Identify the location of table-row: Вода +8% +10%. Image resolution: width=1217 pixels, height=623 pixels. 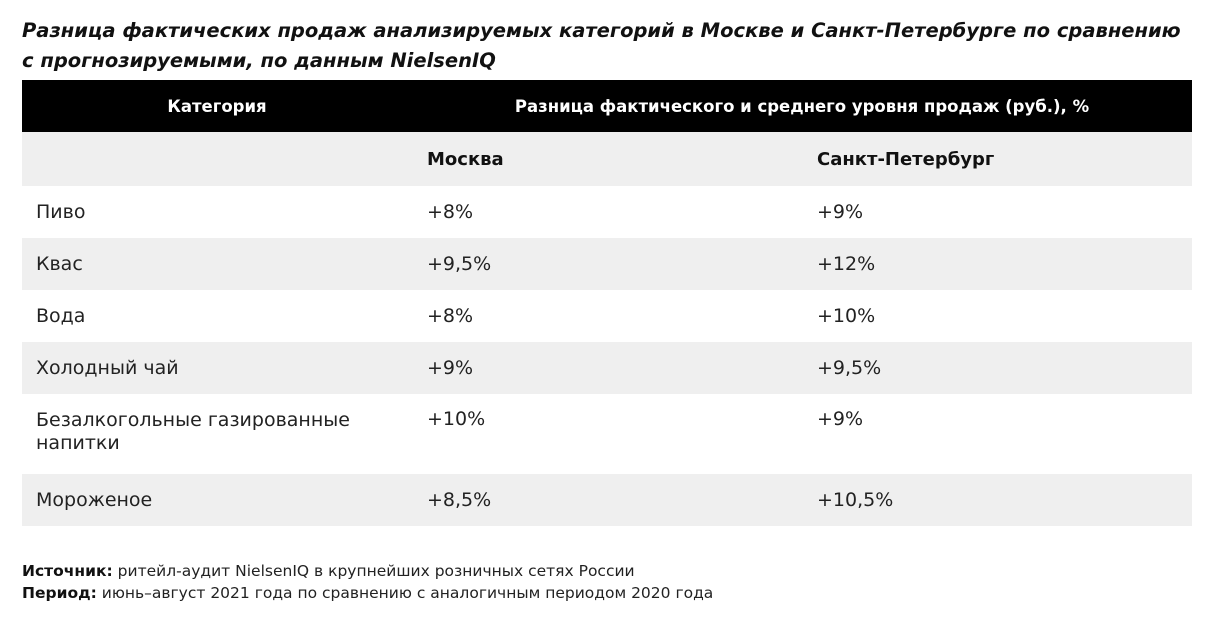
(607, 316).